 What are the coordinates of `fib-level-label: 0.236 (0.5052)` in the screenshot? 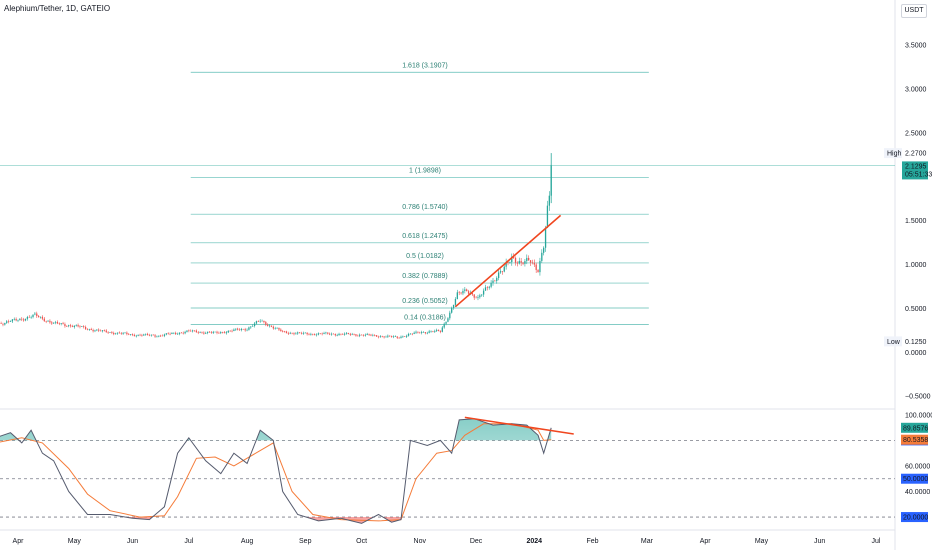 It's located at (425, 301).